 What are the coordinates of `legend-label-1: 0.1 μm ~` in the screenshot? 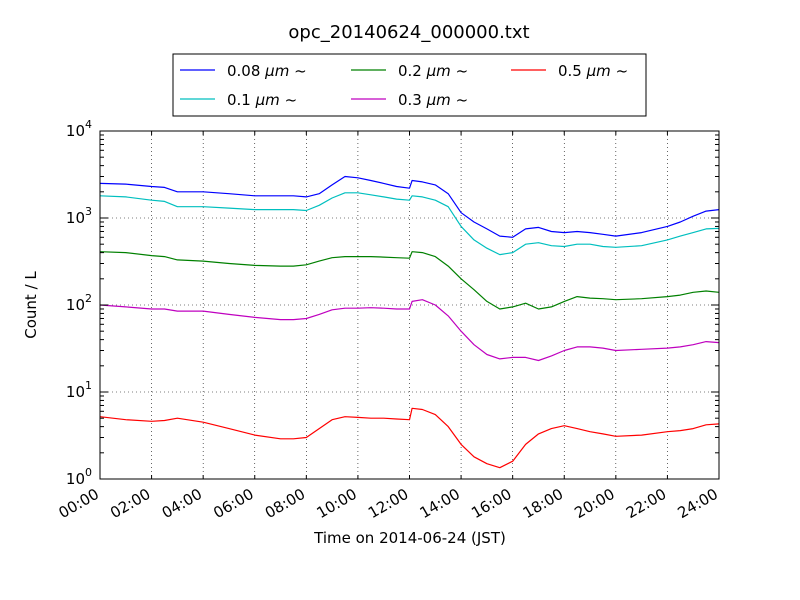 It's located at (262, 100).